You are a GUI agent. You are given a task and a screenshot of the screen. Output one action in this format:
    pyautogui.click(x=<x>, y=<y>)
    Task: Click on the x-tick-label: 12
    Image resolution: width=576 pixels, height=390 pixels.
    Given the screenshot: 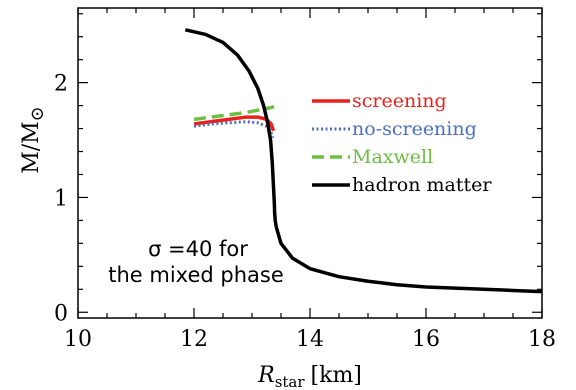 What is the action you would take?
    pyautogui.click(x=194, y=339)
    